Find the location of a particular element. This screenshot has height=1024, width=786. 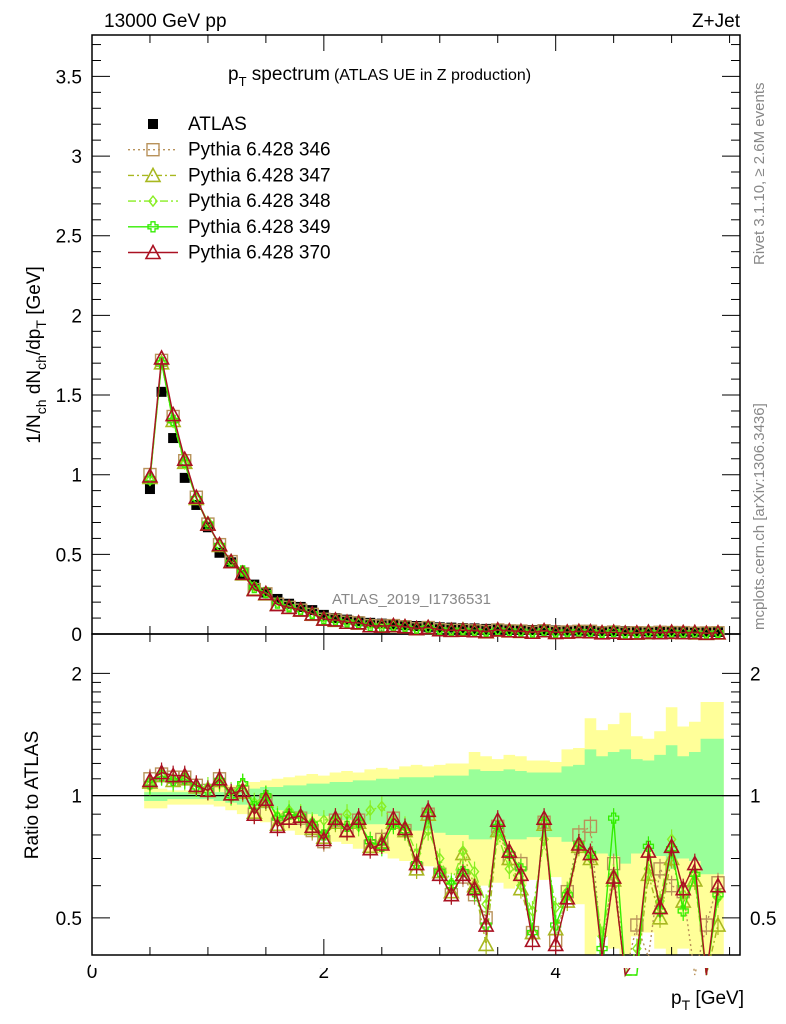

ratio-y-tick-label-right: 2 is located at coordinates (755, 674).